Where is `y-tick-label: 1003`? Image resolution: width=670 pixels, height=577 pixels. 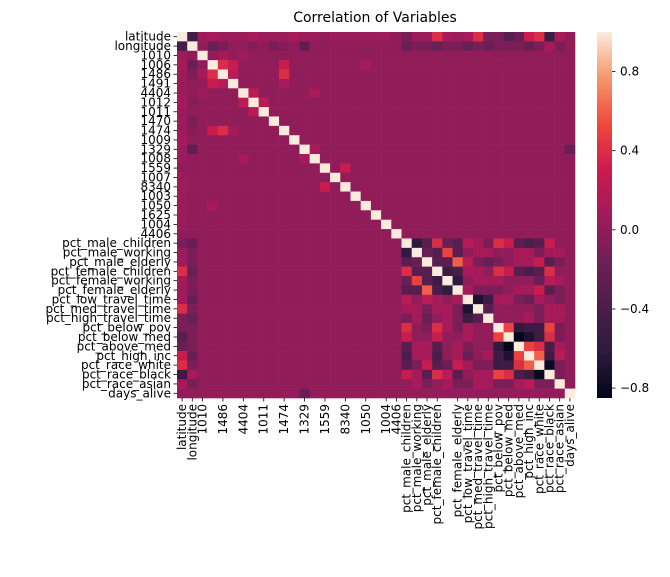 y-tick-label: 1003 is located at coordinates (155, 196).